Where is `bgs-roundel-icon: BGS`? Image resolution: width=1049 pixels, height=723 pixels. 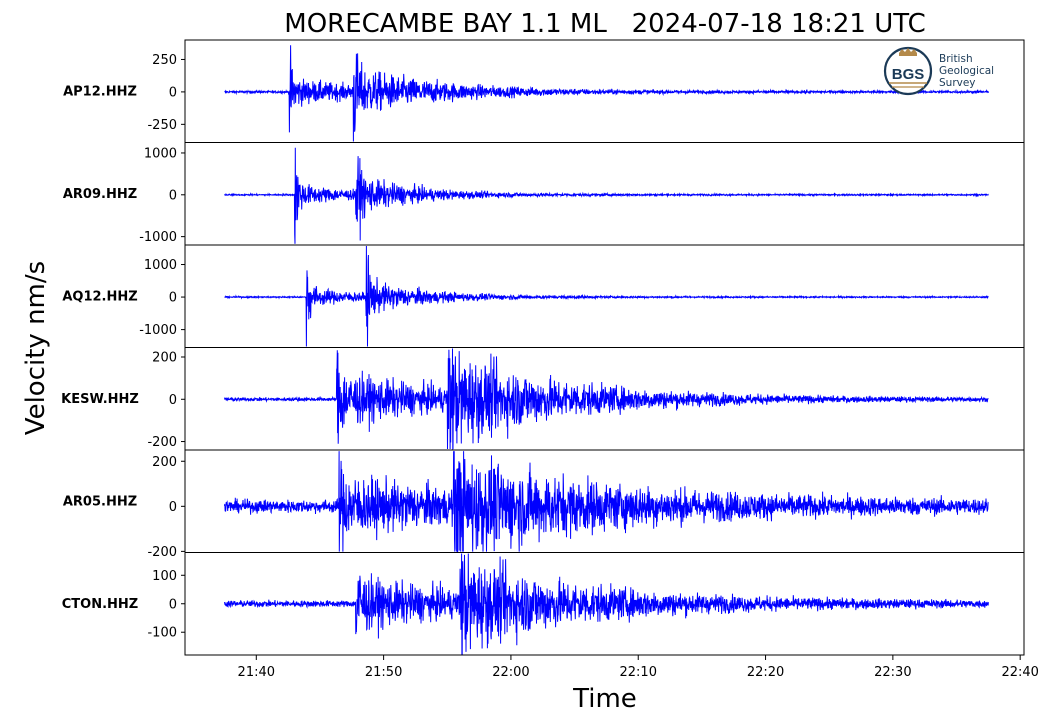 bgs-roundel-icon: BGS is located at coordinates (908, 71).